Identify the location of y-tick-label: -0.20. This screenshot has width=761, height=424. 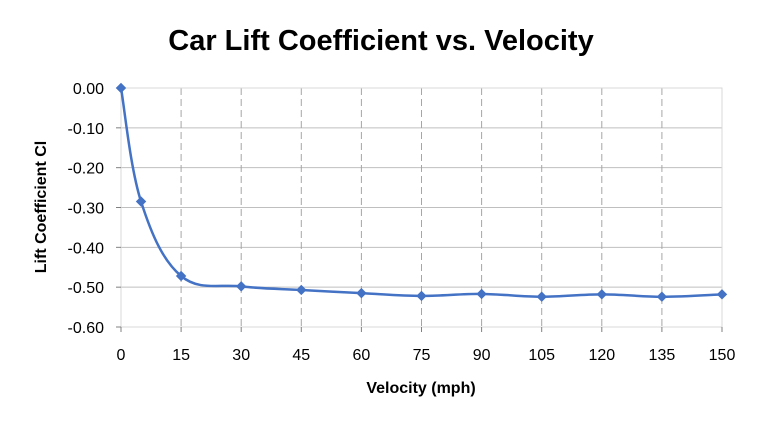
(86, 169).